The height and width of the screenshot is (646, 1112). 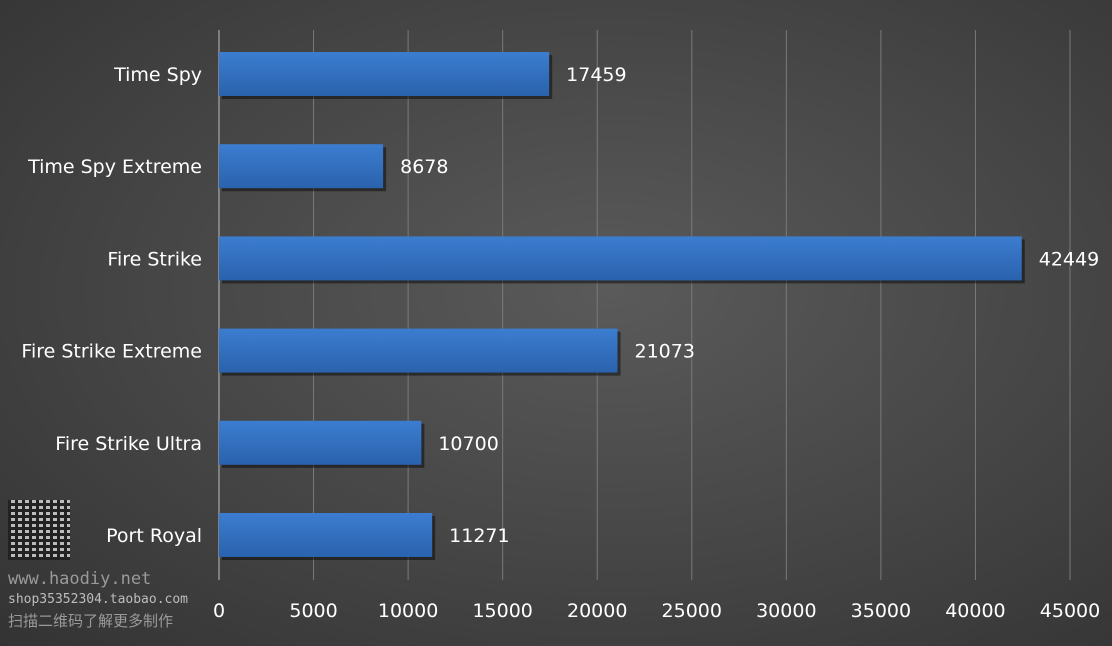 I want to click on data-label: 42449, so click(x=1069, y=259).